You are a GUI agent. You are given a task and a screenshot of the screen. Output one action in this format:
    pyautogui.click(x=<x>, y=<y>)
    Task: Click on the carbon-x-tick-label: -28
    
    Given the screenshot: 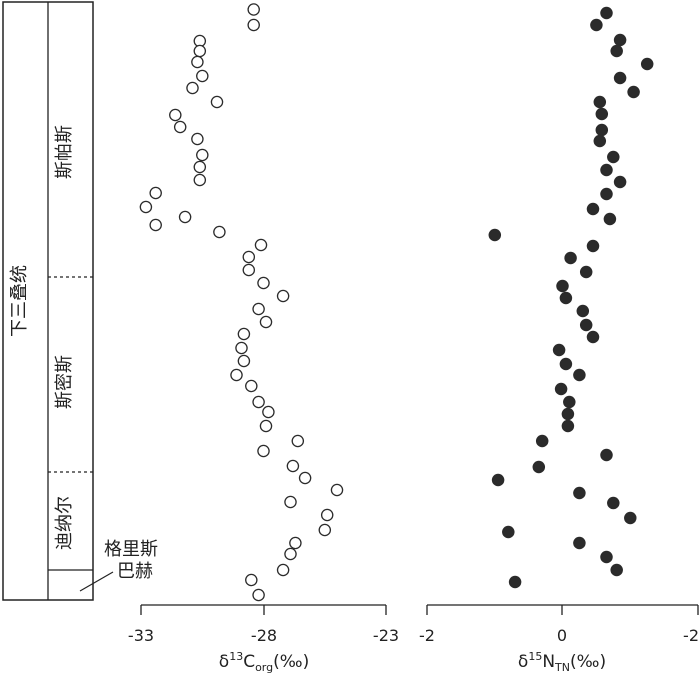 What is the action you would take?
    pyautogui.click(x=264, y=635)
    